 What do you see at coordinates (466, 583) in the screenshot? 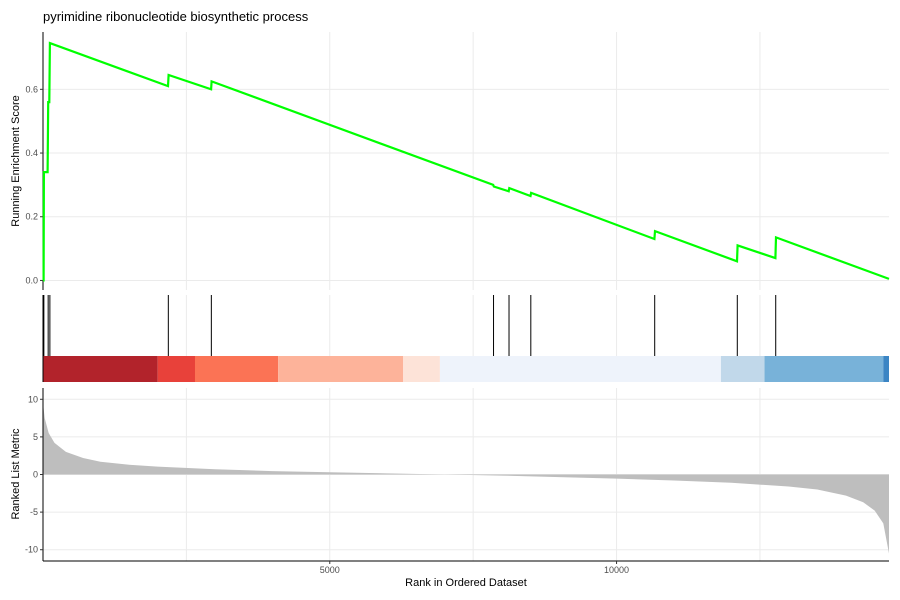
I see `x-axis-label: Rank in Ordered Dataset` at bounding box center [466, 583].